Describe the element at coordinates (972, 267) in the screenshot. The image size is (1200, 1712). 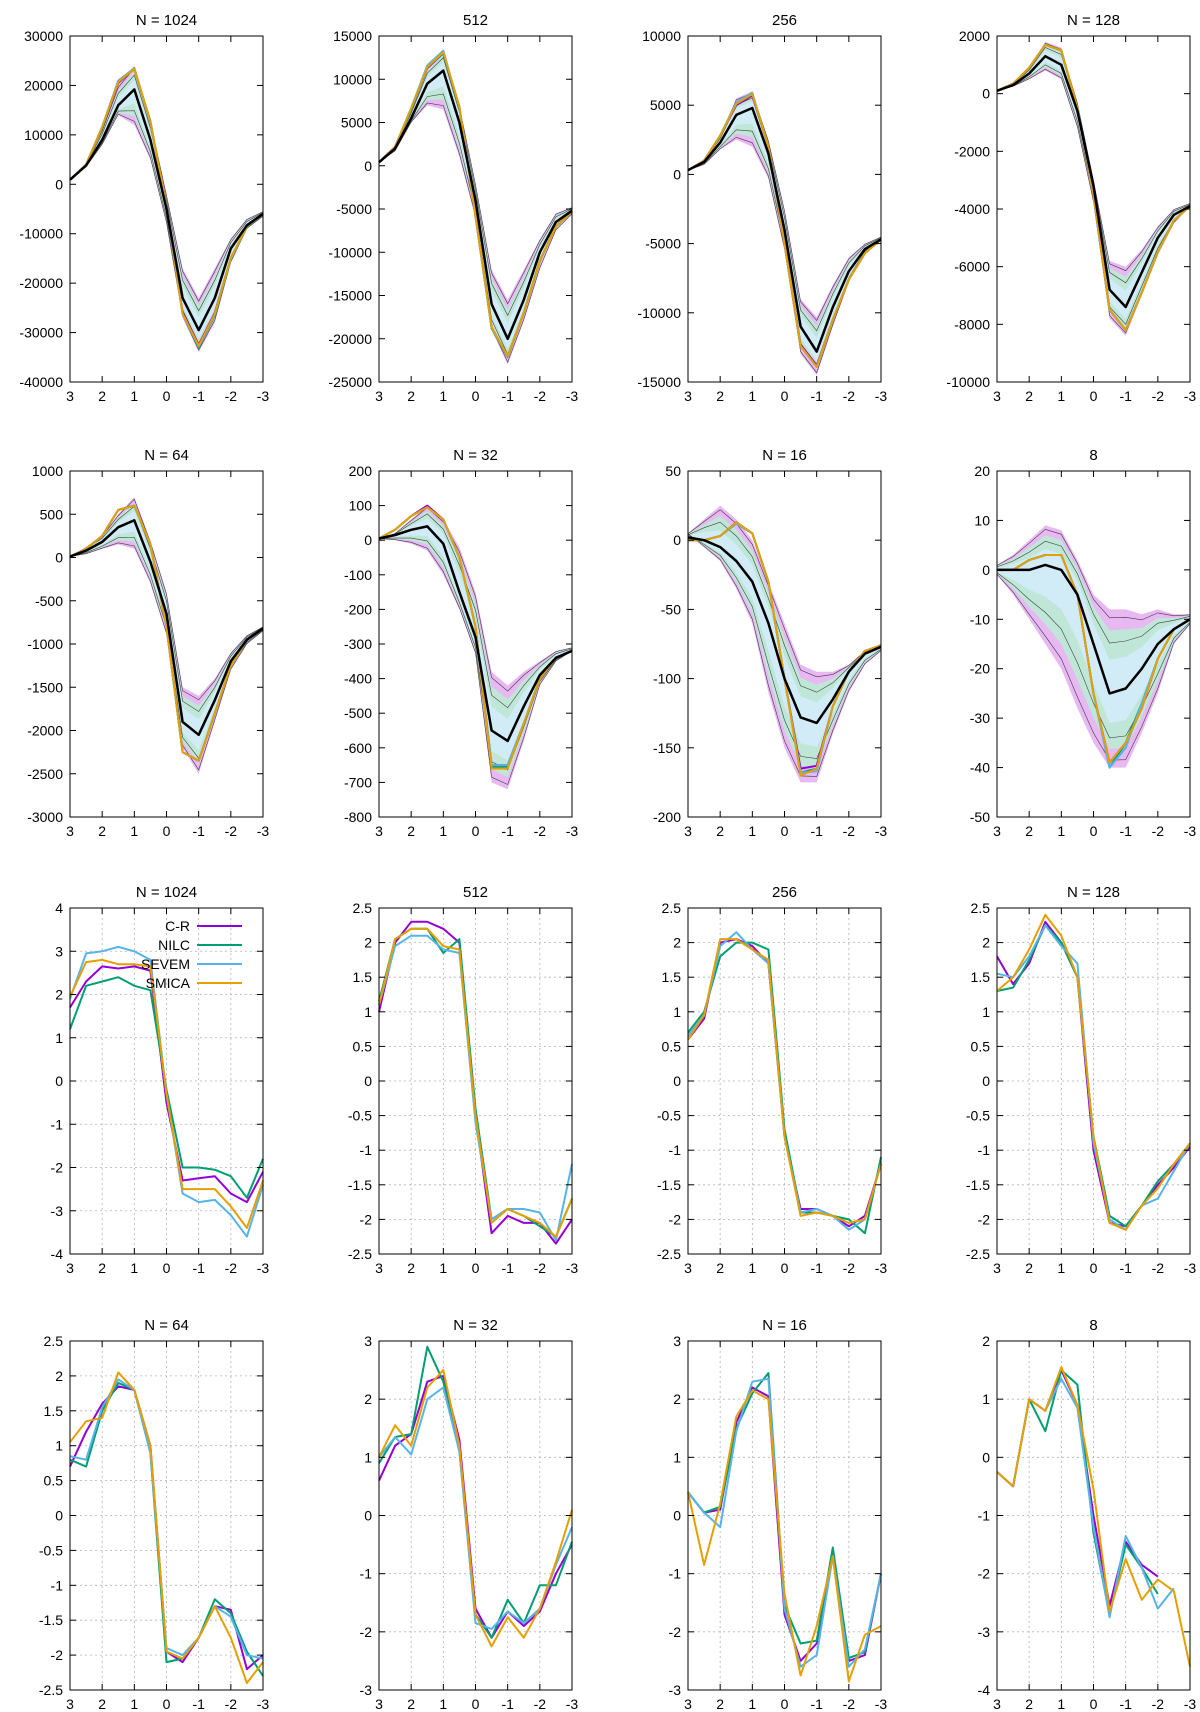
I see `y-tick-label: -6000` at that location.